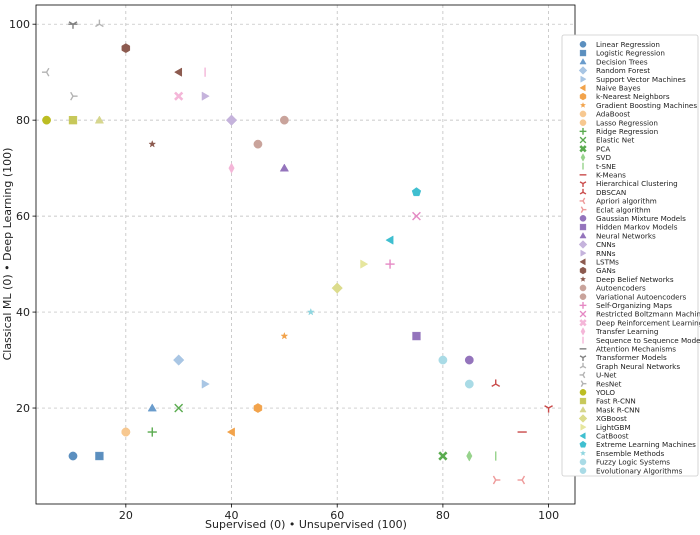  I want to click on legend-entry-resnet: ResNet, so click(601, 383).